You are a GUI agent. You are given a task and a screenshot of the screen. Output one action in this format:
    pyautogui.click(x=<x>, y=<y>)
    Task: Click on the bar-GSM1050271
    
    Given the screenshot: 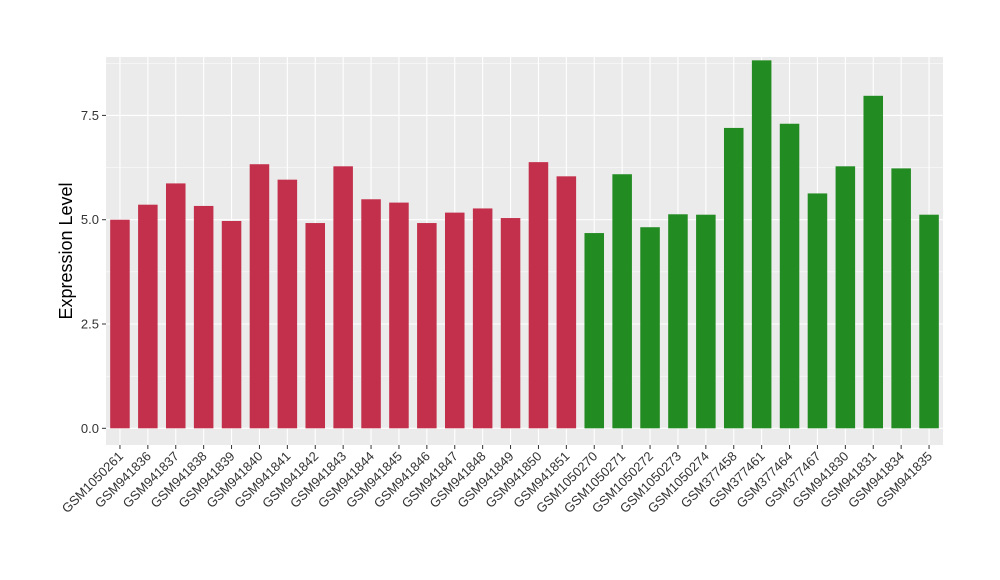 What is the action you would take?
    pyautogui.click(x=622, y=301)
    